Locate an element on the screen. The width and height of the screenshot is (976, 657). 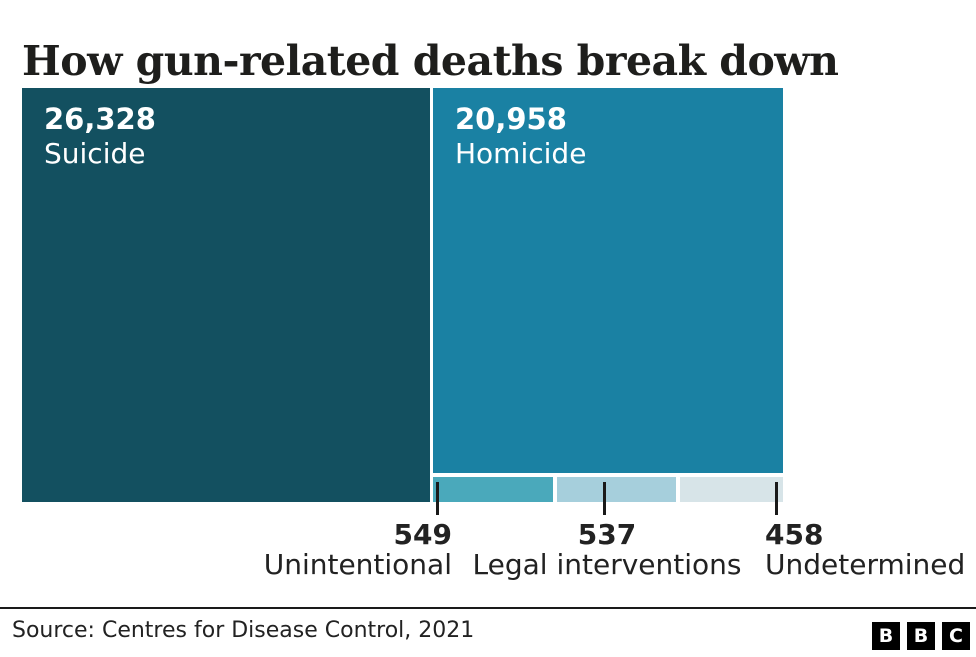
annotation-category: Undetermined is located at coordinates (865, 564).